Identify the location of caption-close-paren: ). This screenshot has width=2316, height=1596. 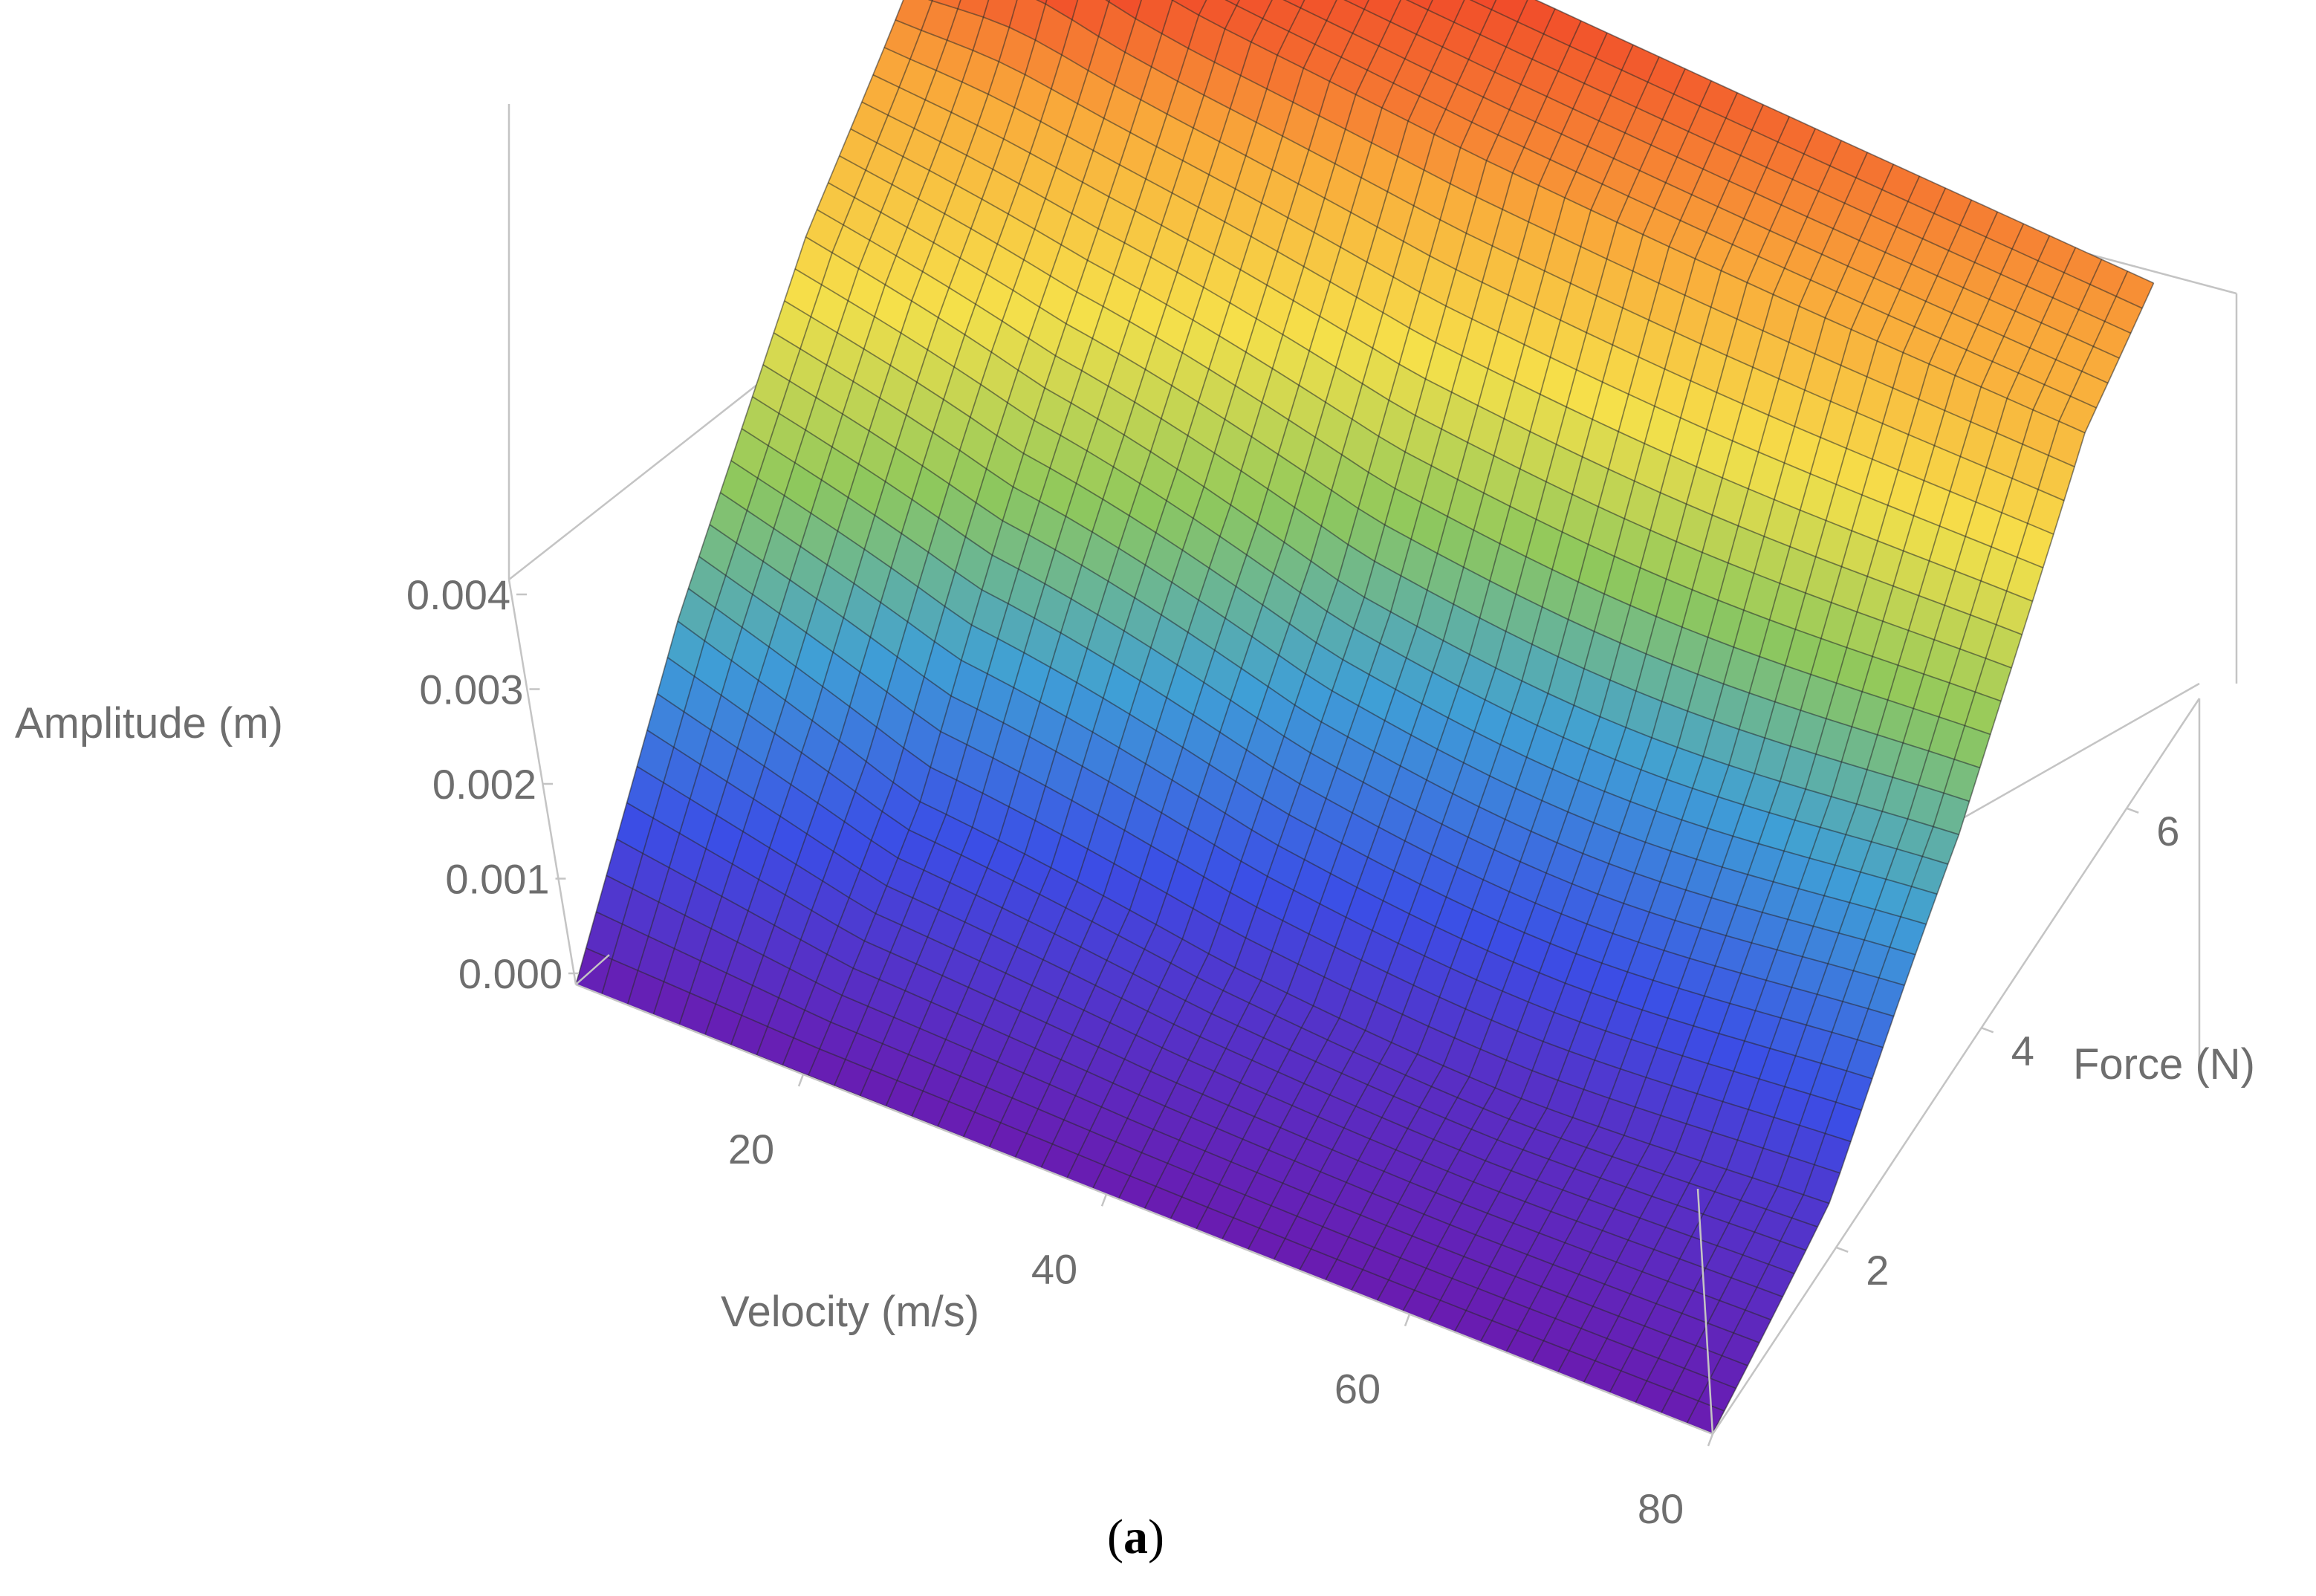
(1156, 1537).